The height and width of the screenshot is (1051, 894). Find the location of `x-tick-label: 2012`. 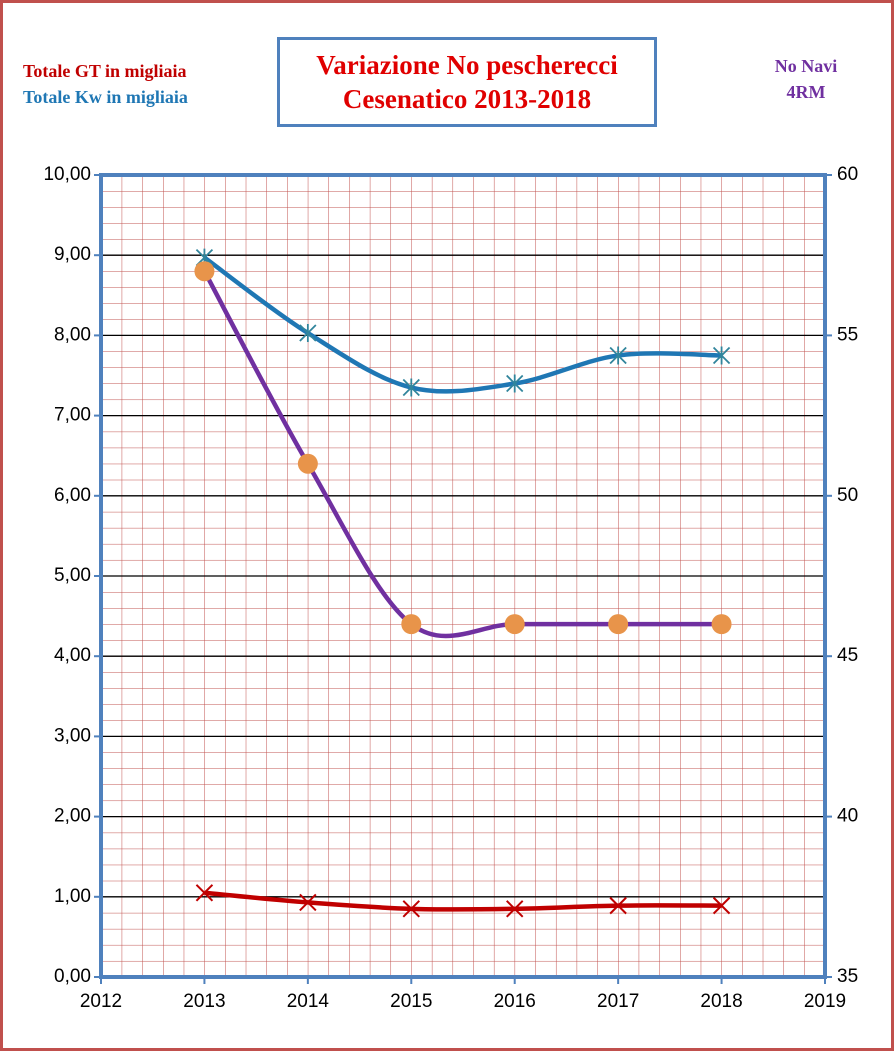

x-tick-label: 2012 is located at coordinates (101, 1001).